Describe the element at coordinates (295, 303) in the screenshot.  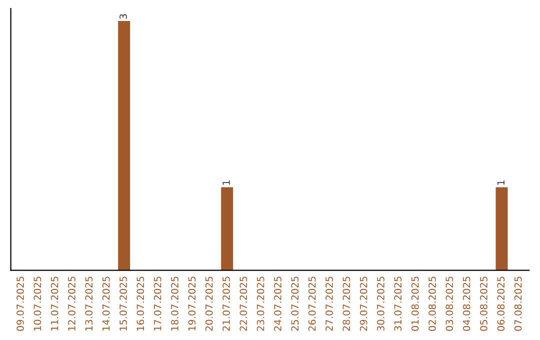
I see `x-tick-label: 25.07.2025` at that location.